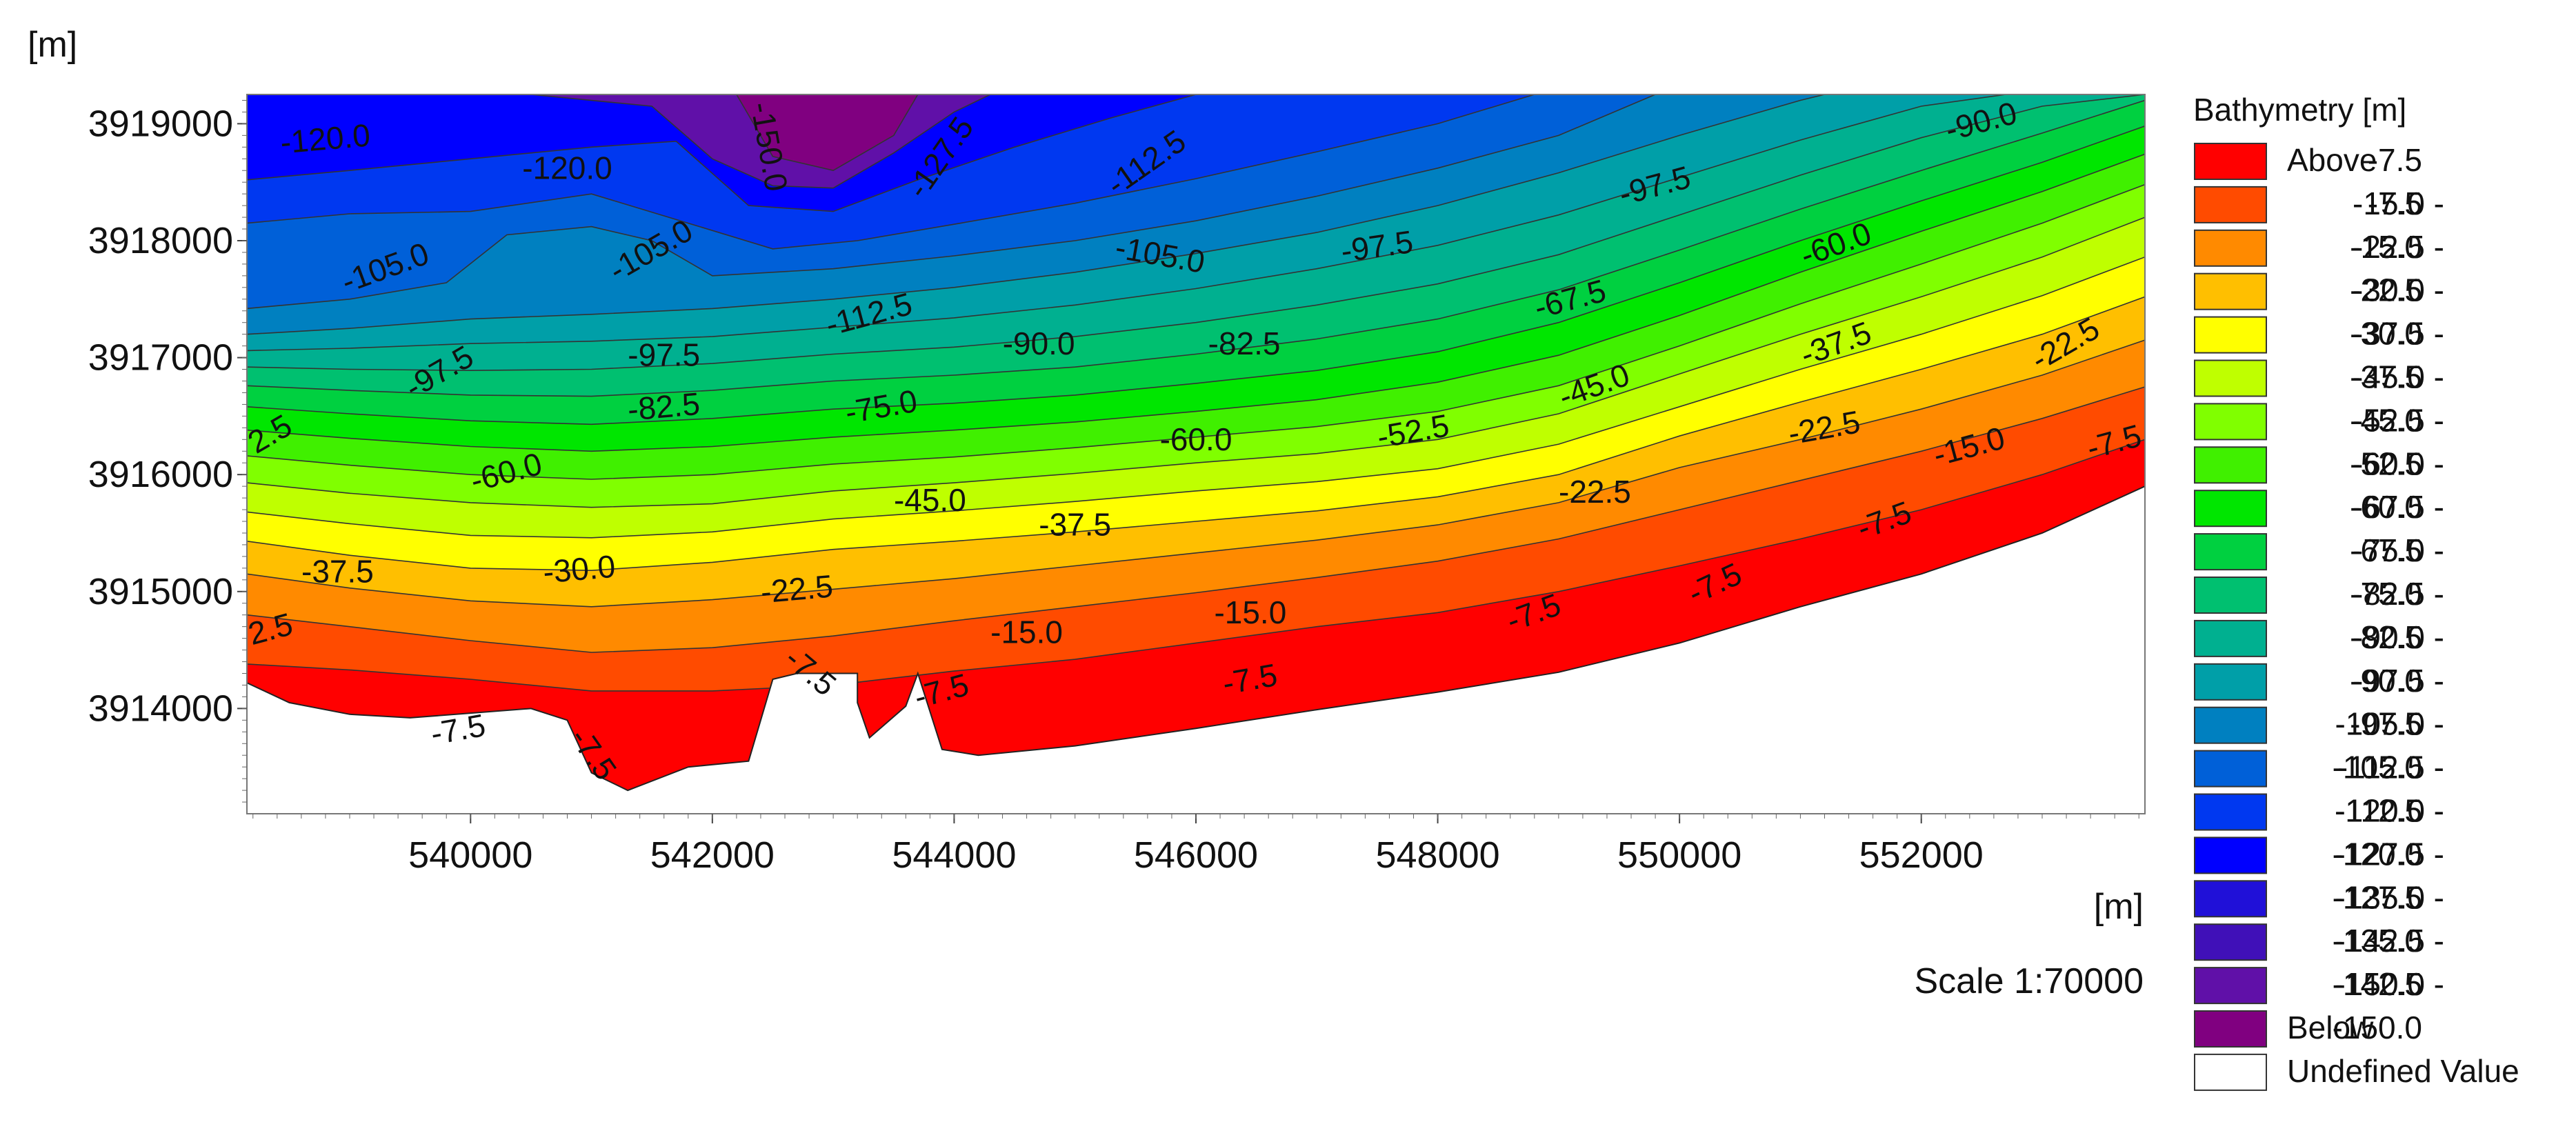  I want to click on y-tick-label: 3916000, so click(160, 474).